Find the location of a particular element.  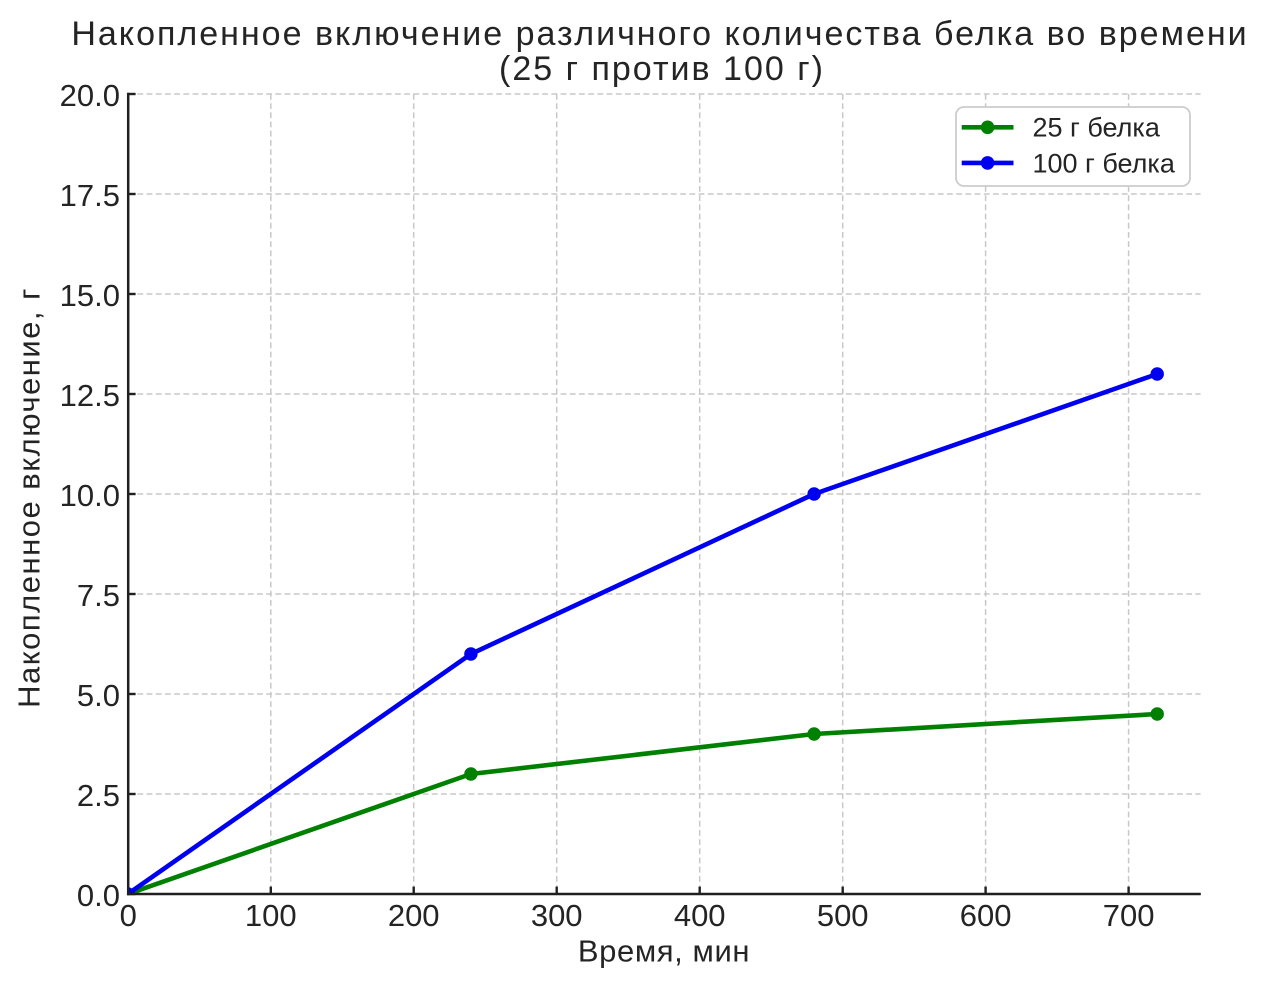

svg-text: Накопленное включение, г is located at coordinates (29, 497).